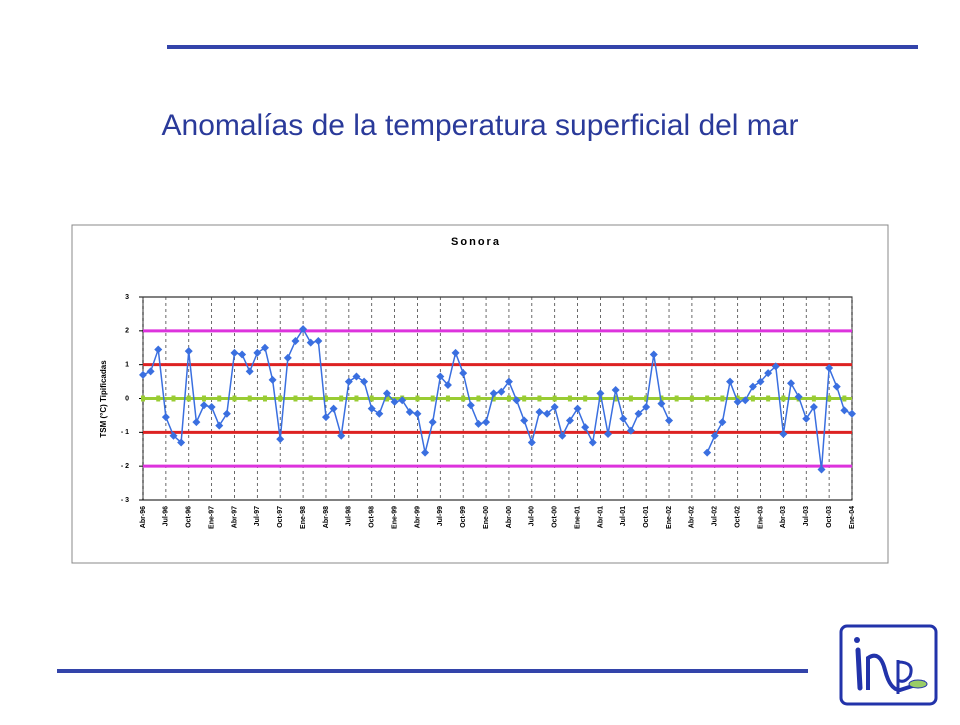 This screenshot has height=725, width=960. I want to click on x-tick-label: Abr-00, so click(509, 517).